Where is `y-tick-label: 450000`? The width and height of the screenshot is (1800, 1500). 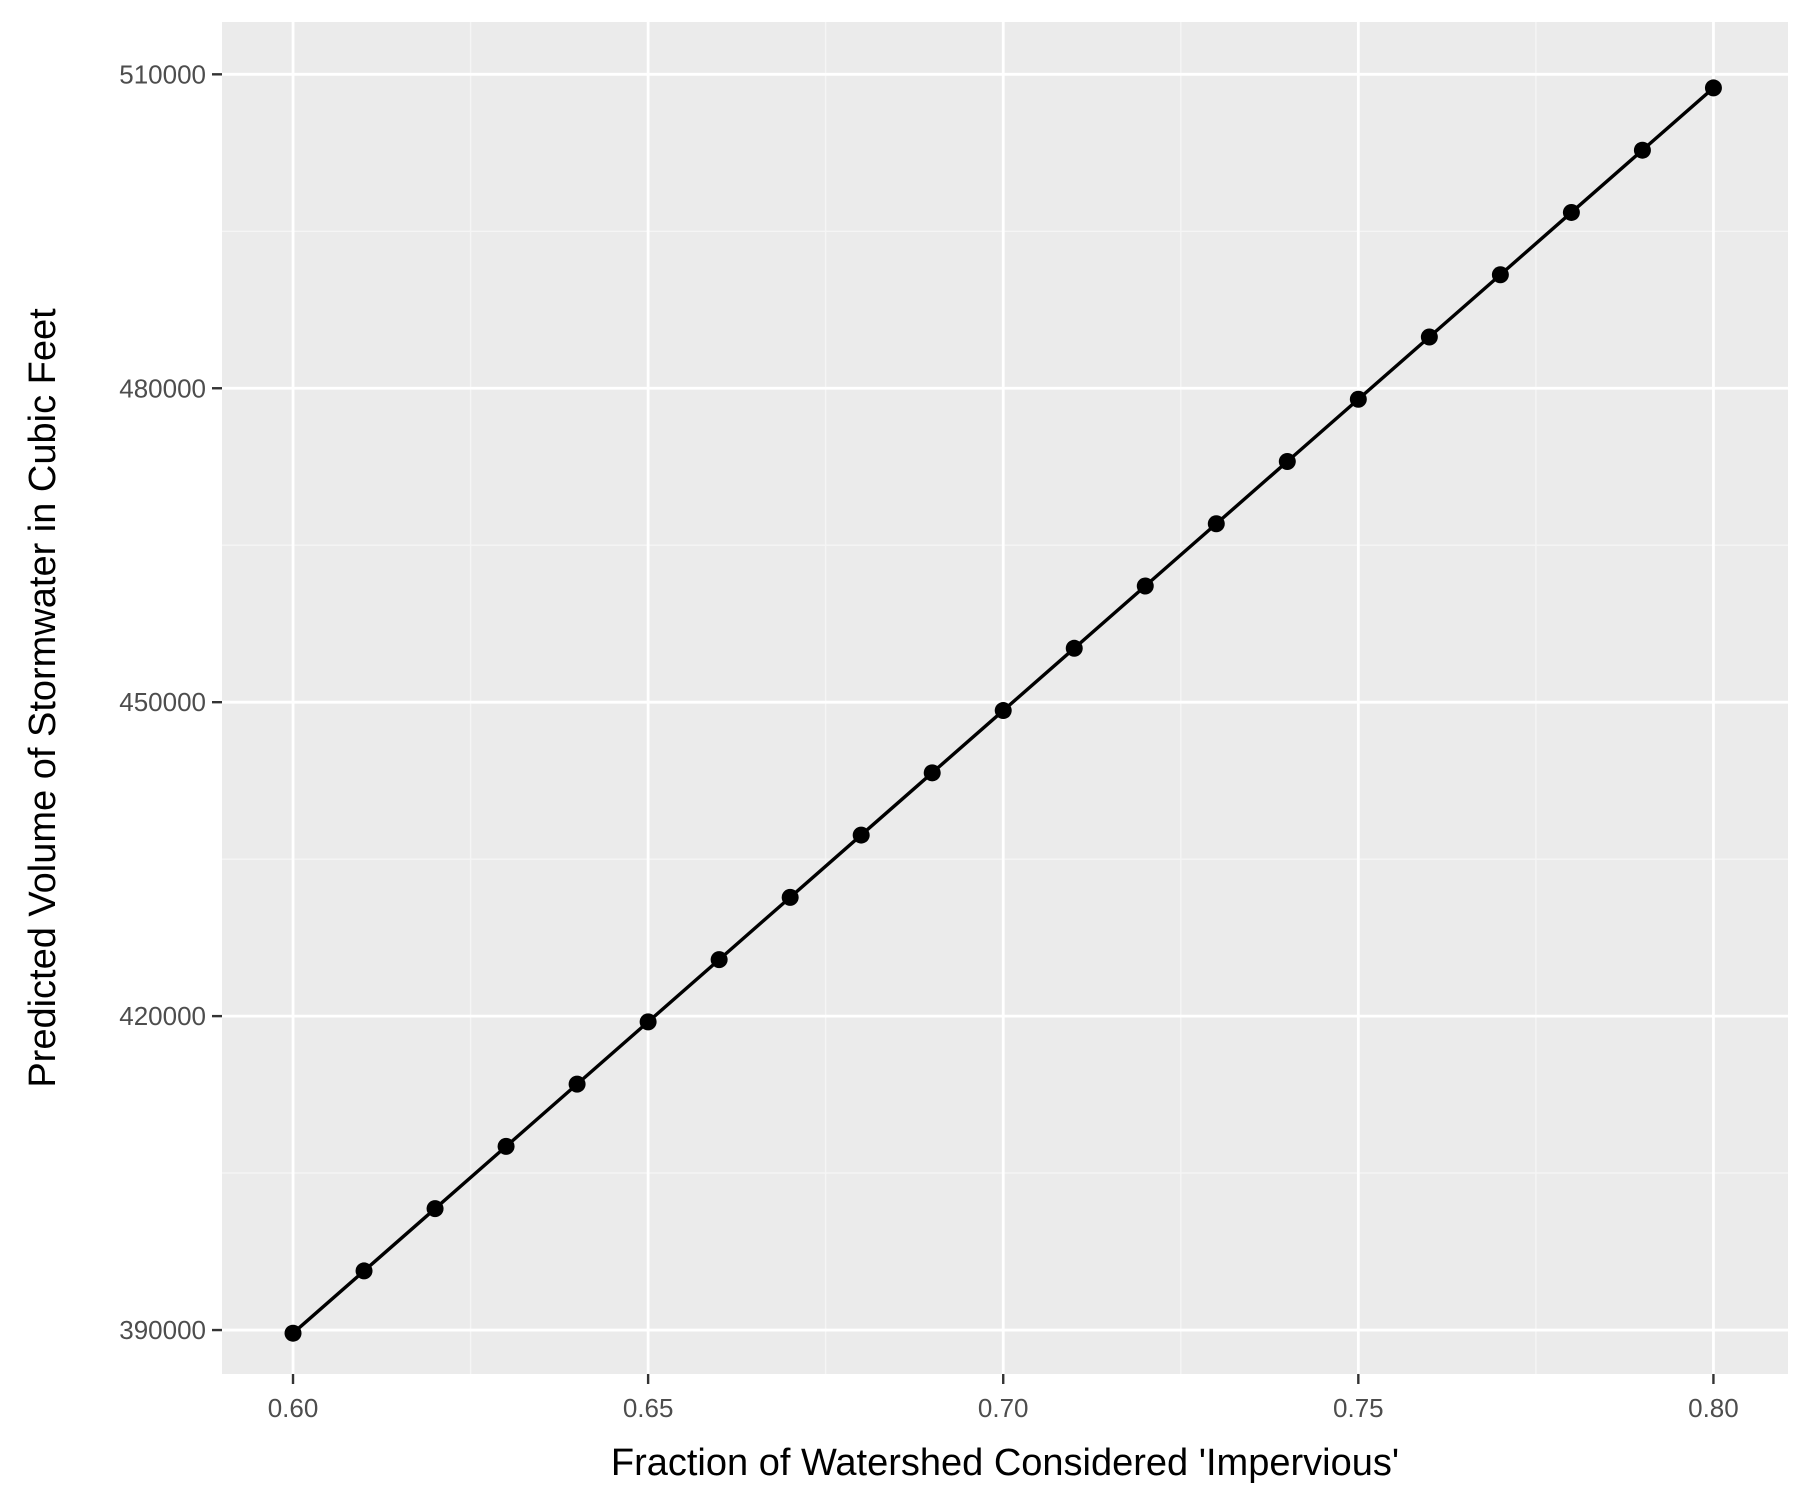 y-tick-label: 450000 is located at coordinates (162, 702).